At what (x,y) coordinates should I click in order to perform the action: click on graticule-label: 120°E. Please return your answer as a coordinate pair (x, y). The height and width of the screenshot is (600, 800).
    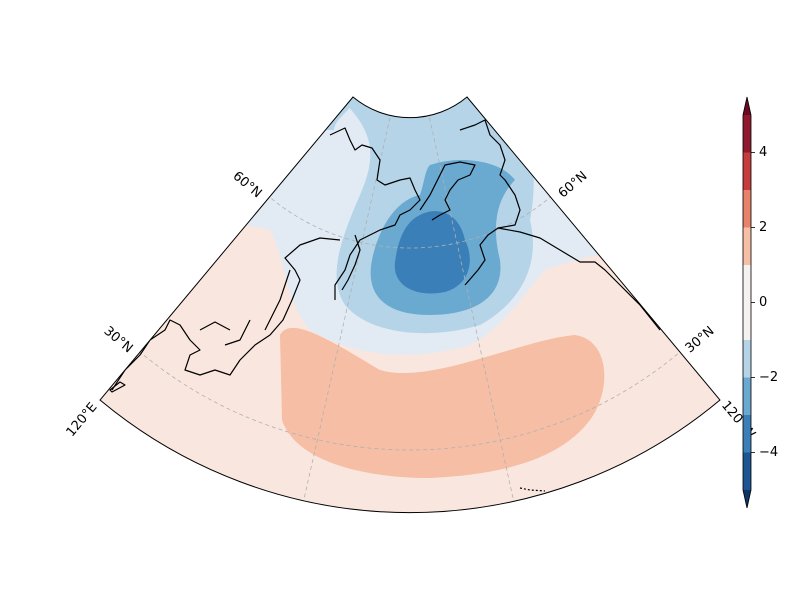
    Looking at the image, I should click on (82, 420).